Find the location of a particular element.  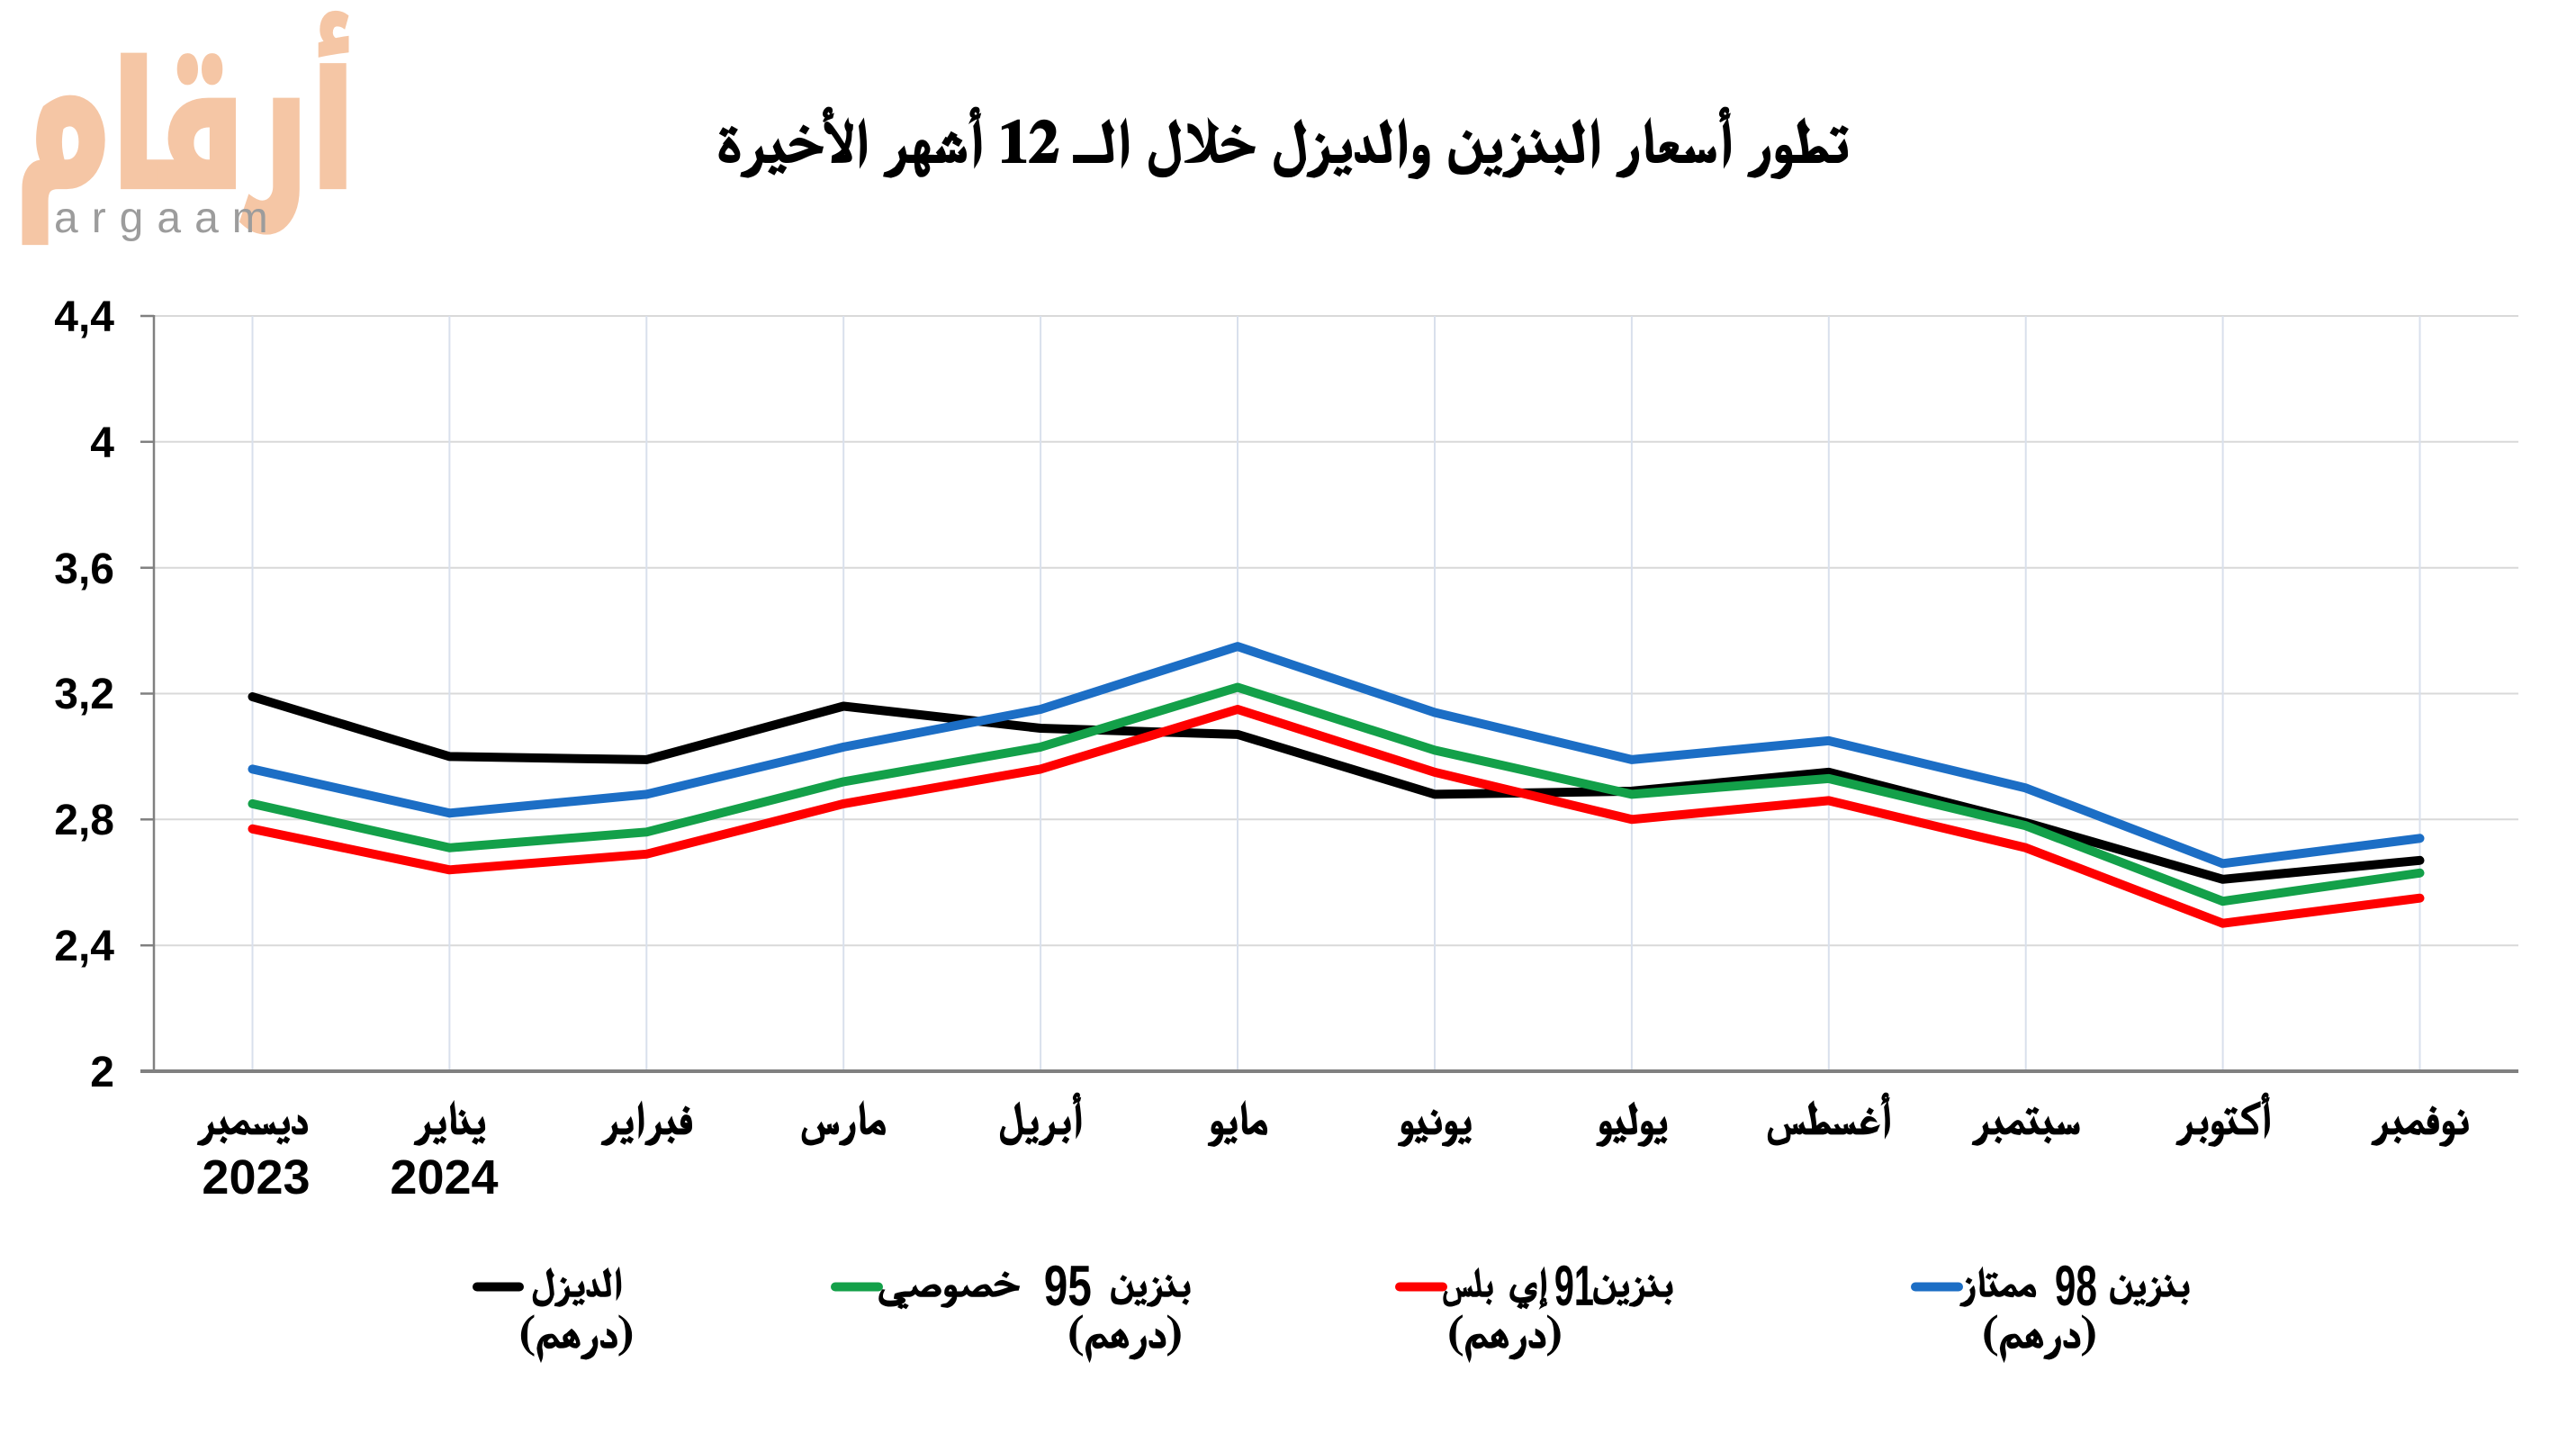

svg-text: 2,4 is located at coordinates (84, 946).